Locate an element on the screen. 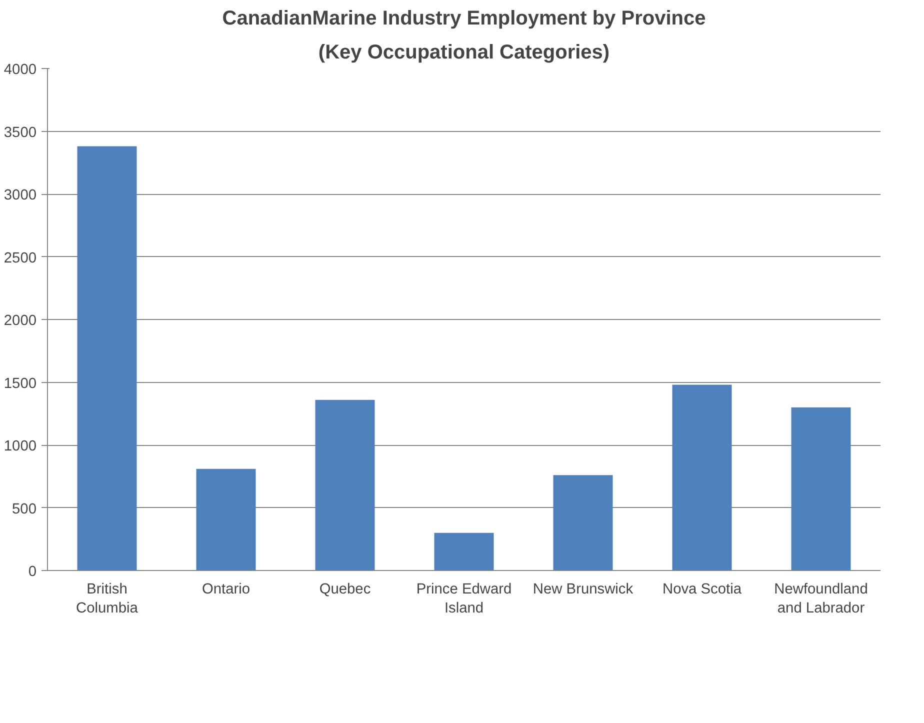 The image size is (924, 723). x-tick-label: British Columbia is located at coordinates (107, 599).